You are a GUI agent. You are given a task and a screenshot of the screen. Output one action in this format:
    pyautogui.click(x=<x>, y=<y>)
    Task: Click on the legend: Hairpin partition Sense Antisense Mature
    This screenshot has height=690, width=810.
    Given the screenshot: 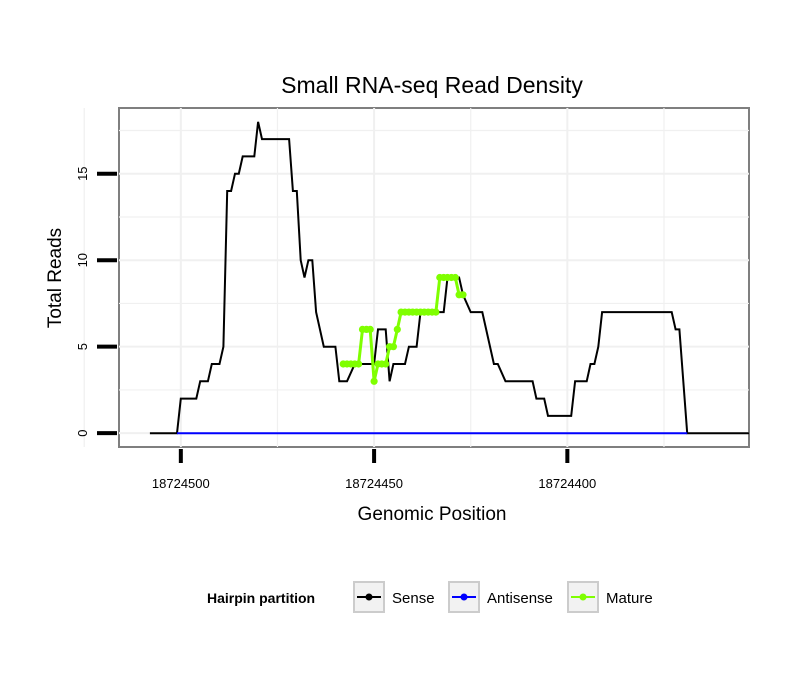 What is the action you would take?
    pyautogui.click(x=430, y=597)
    